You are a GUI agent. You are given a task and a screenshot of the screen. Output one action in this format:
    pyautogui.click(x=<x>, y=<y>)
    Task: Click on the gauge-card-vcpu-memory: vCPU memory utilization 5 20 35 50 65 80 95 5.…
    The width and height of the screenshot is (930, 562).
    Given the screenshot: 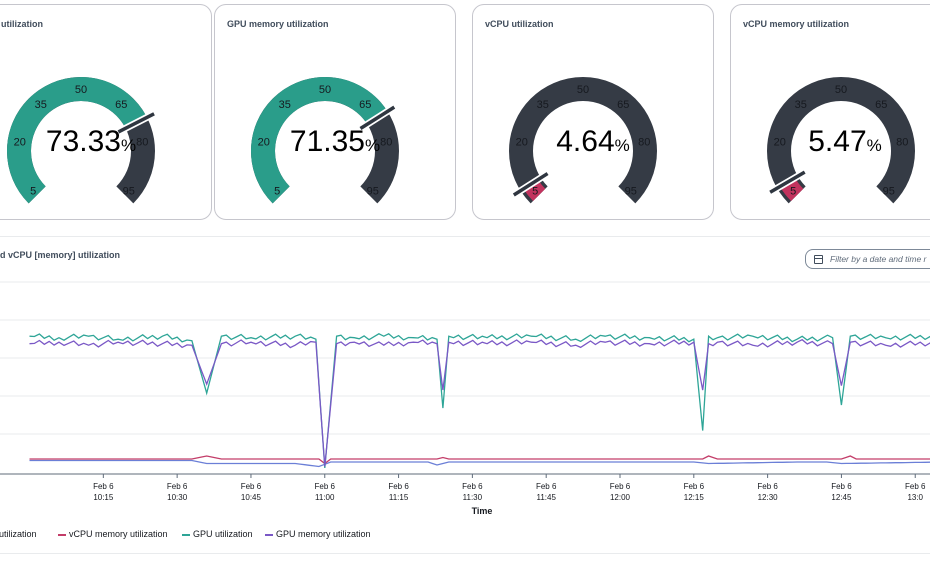 What is the action you would take?
    pyautogui.click(x=830, y=112)
    